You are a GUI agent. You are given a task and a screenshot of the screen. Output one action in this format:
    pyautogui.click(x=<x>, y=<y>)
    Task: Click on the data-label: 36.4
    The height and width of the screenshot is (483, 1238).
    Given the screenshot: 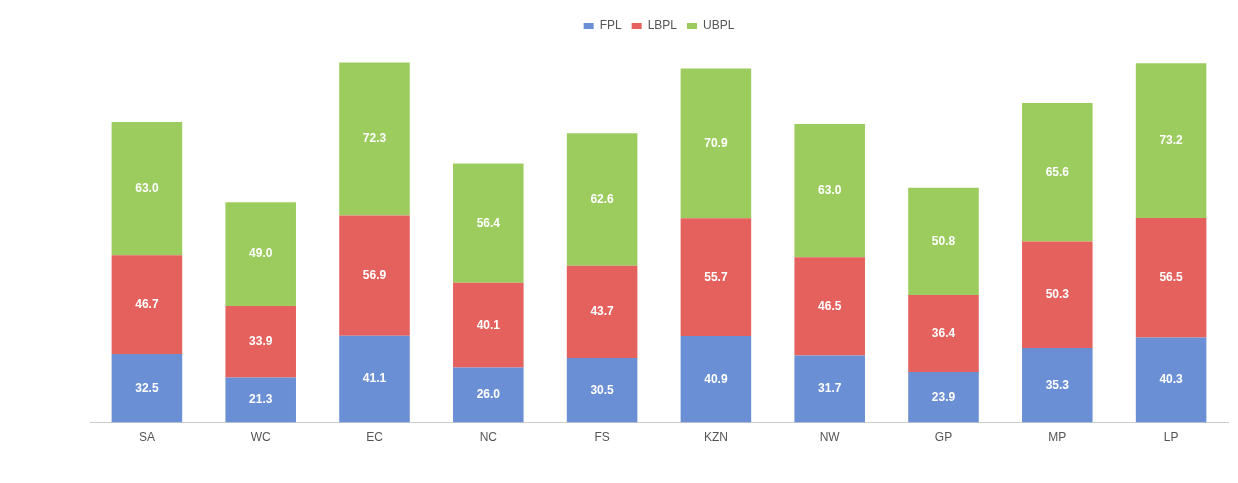 What is the action you would take?
    pyautogui.click(x=943, y=332)
    